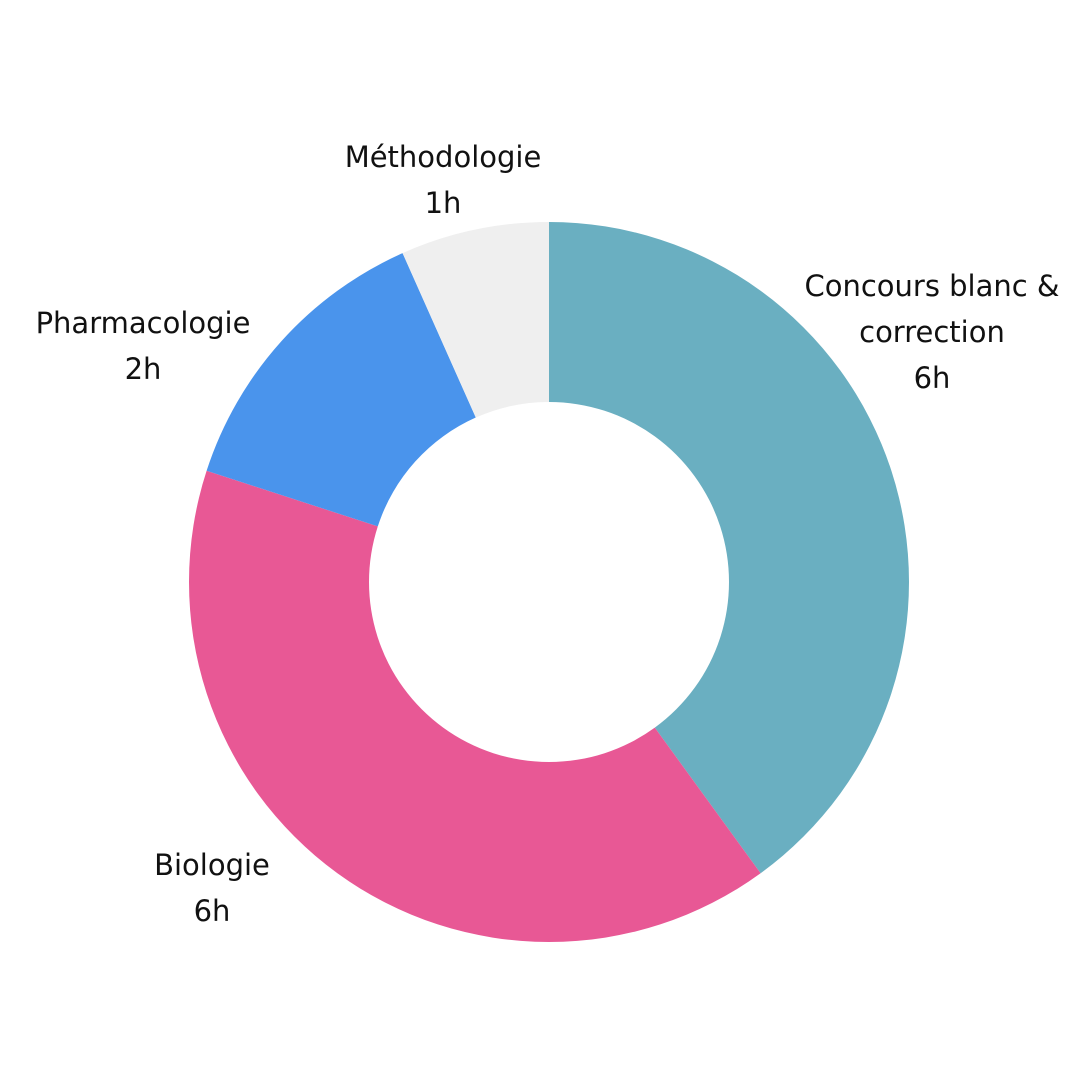  What do you see at coordinates (212, 865) in the screenshot?
I see `category-label: Biologie` at bounding box center [212, 865].